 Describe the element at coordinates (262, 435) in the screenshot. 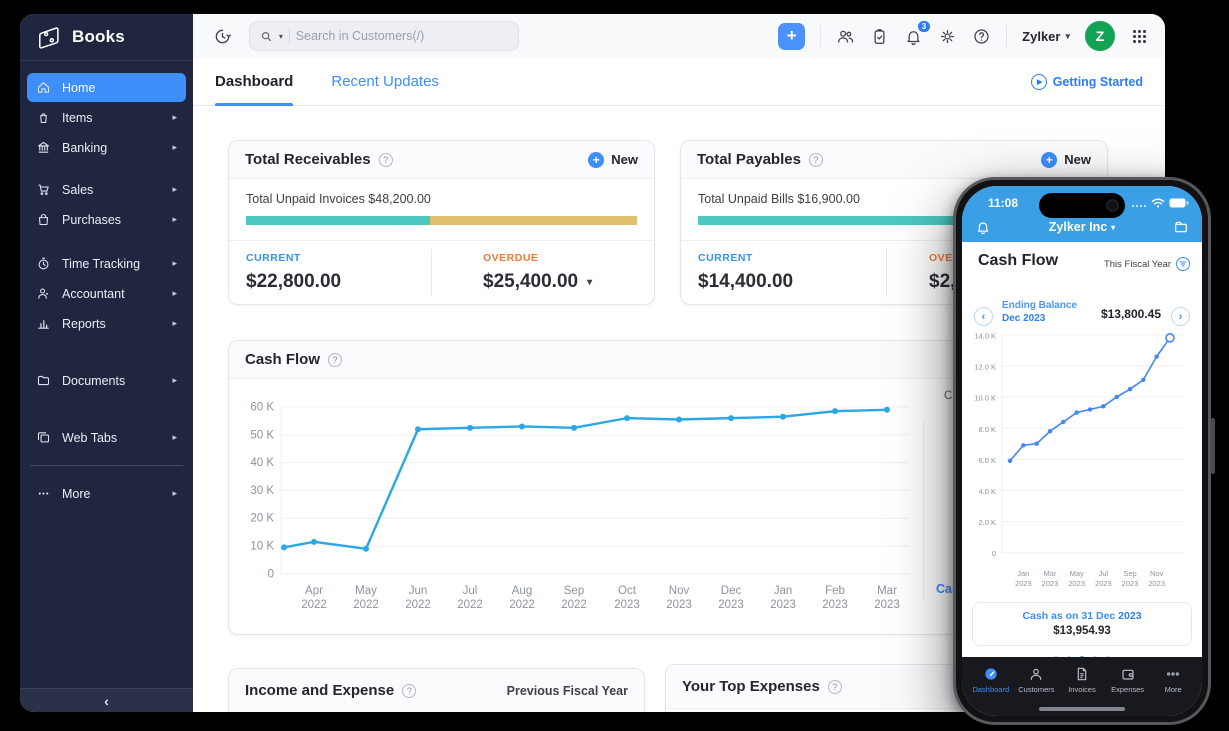

I see `svg-text: 50 K` at that location.